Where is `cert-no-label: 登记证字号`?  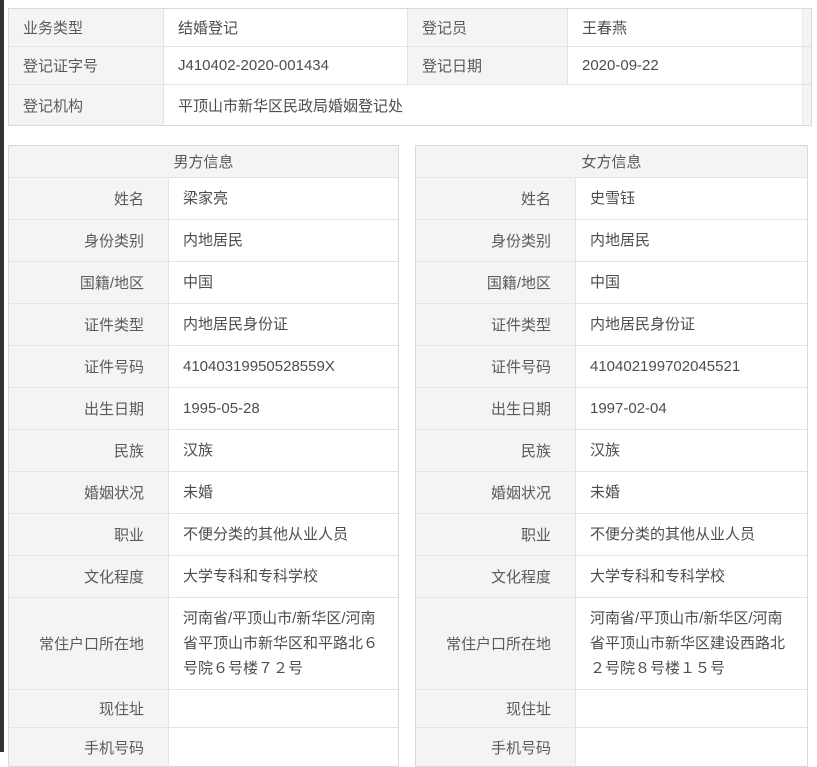 cert-no-label: 登记证字号 is located at coordinates (86, 65).